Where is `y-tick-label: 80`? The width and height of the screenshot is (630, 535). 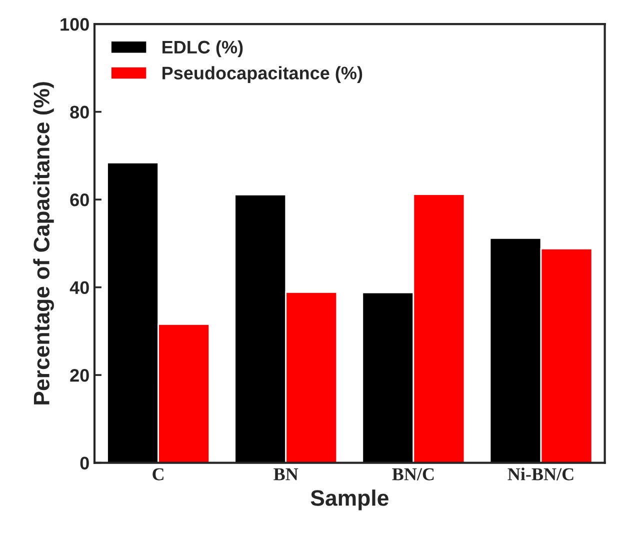 y-tick-label: 80 is located at coordinates (79, 112).